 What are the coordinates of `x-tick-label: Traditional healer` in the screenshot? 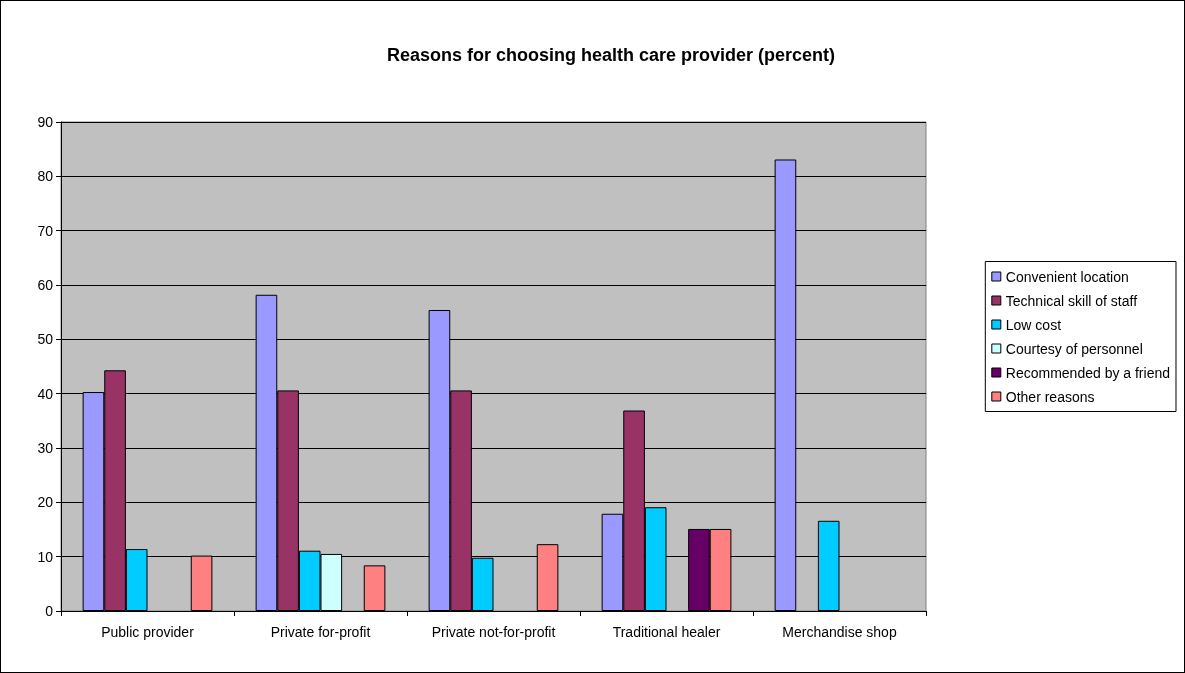 It's located at (666, 632).